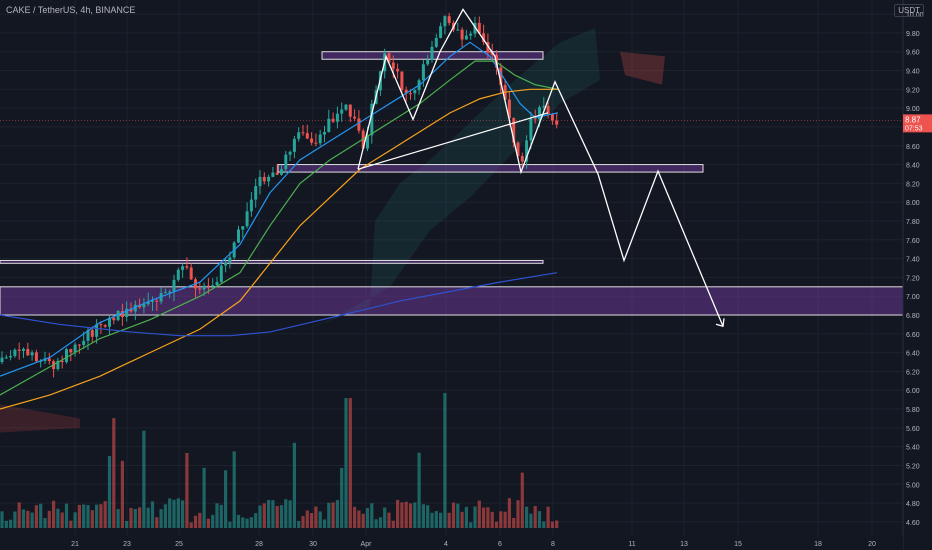 The image size is (932, 550). Describe the element at coordinates (71, 10) in the screenshot. I see `symbol-title: CAKE / TetherUS, 4h, BINANCE` at that location.